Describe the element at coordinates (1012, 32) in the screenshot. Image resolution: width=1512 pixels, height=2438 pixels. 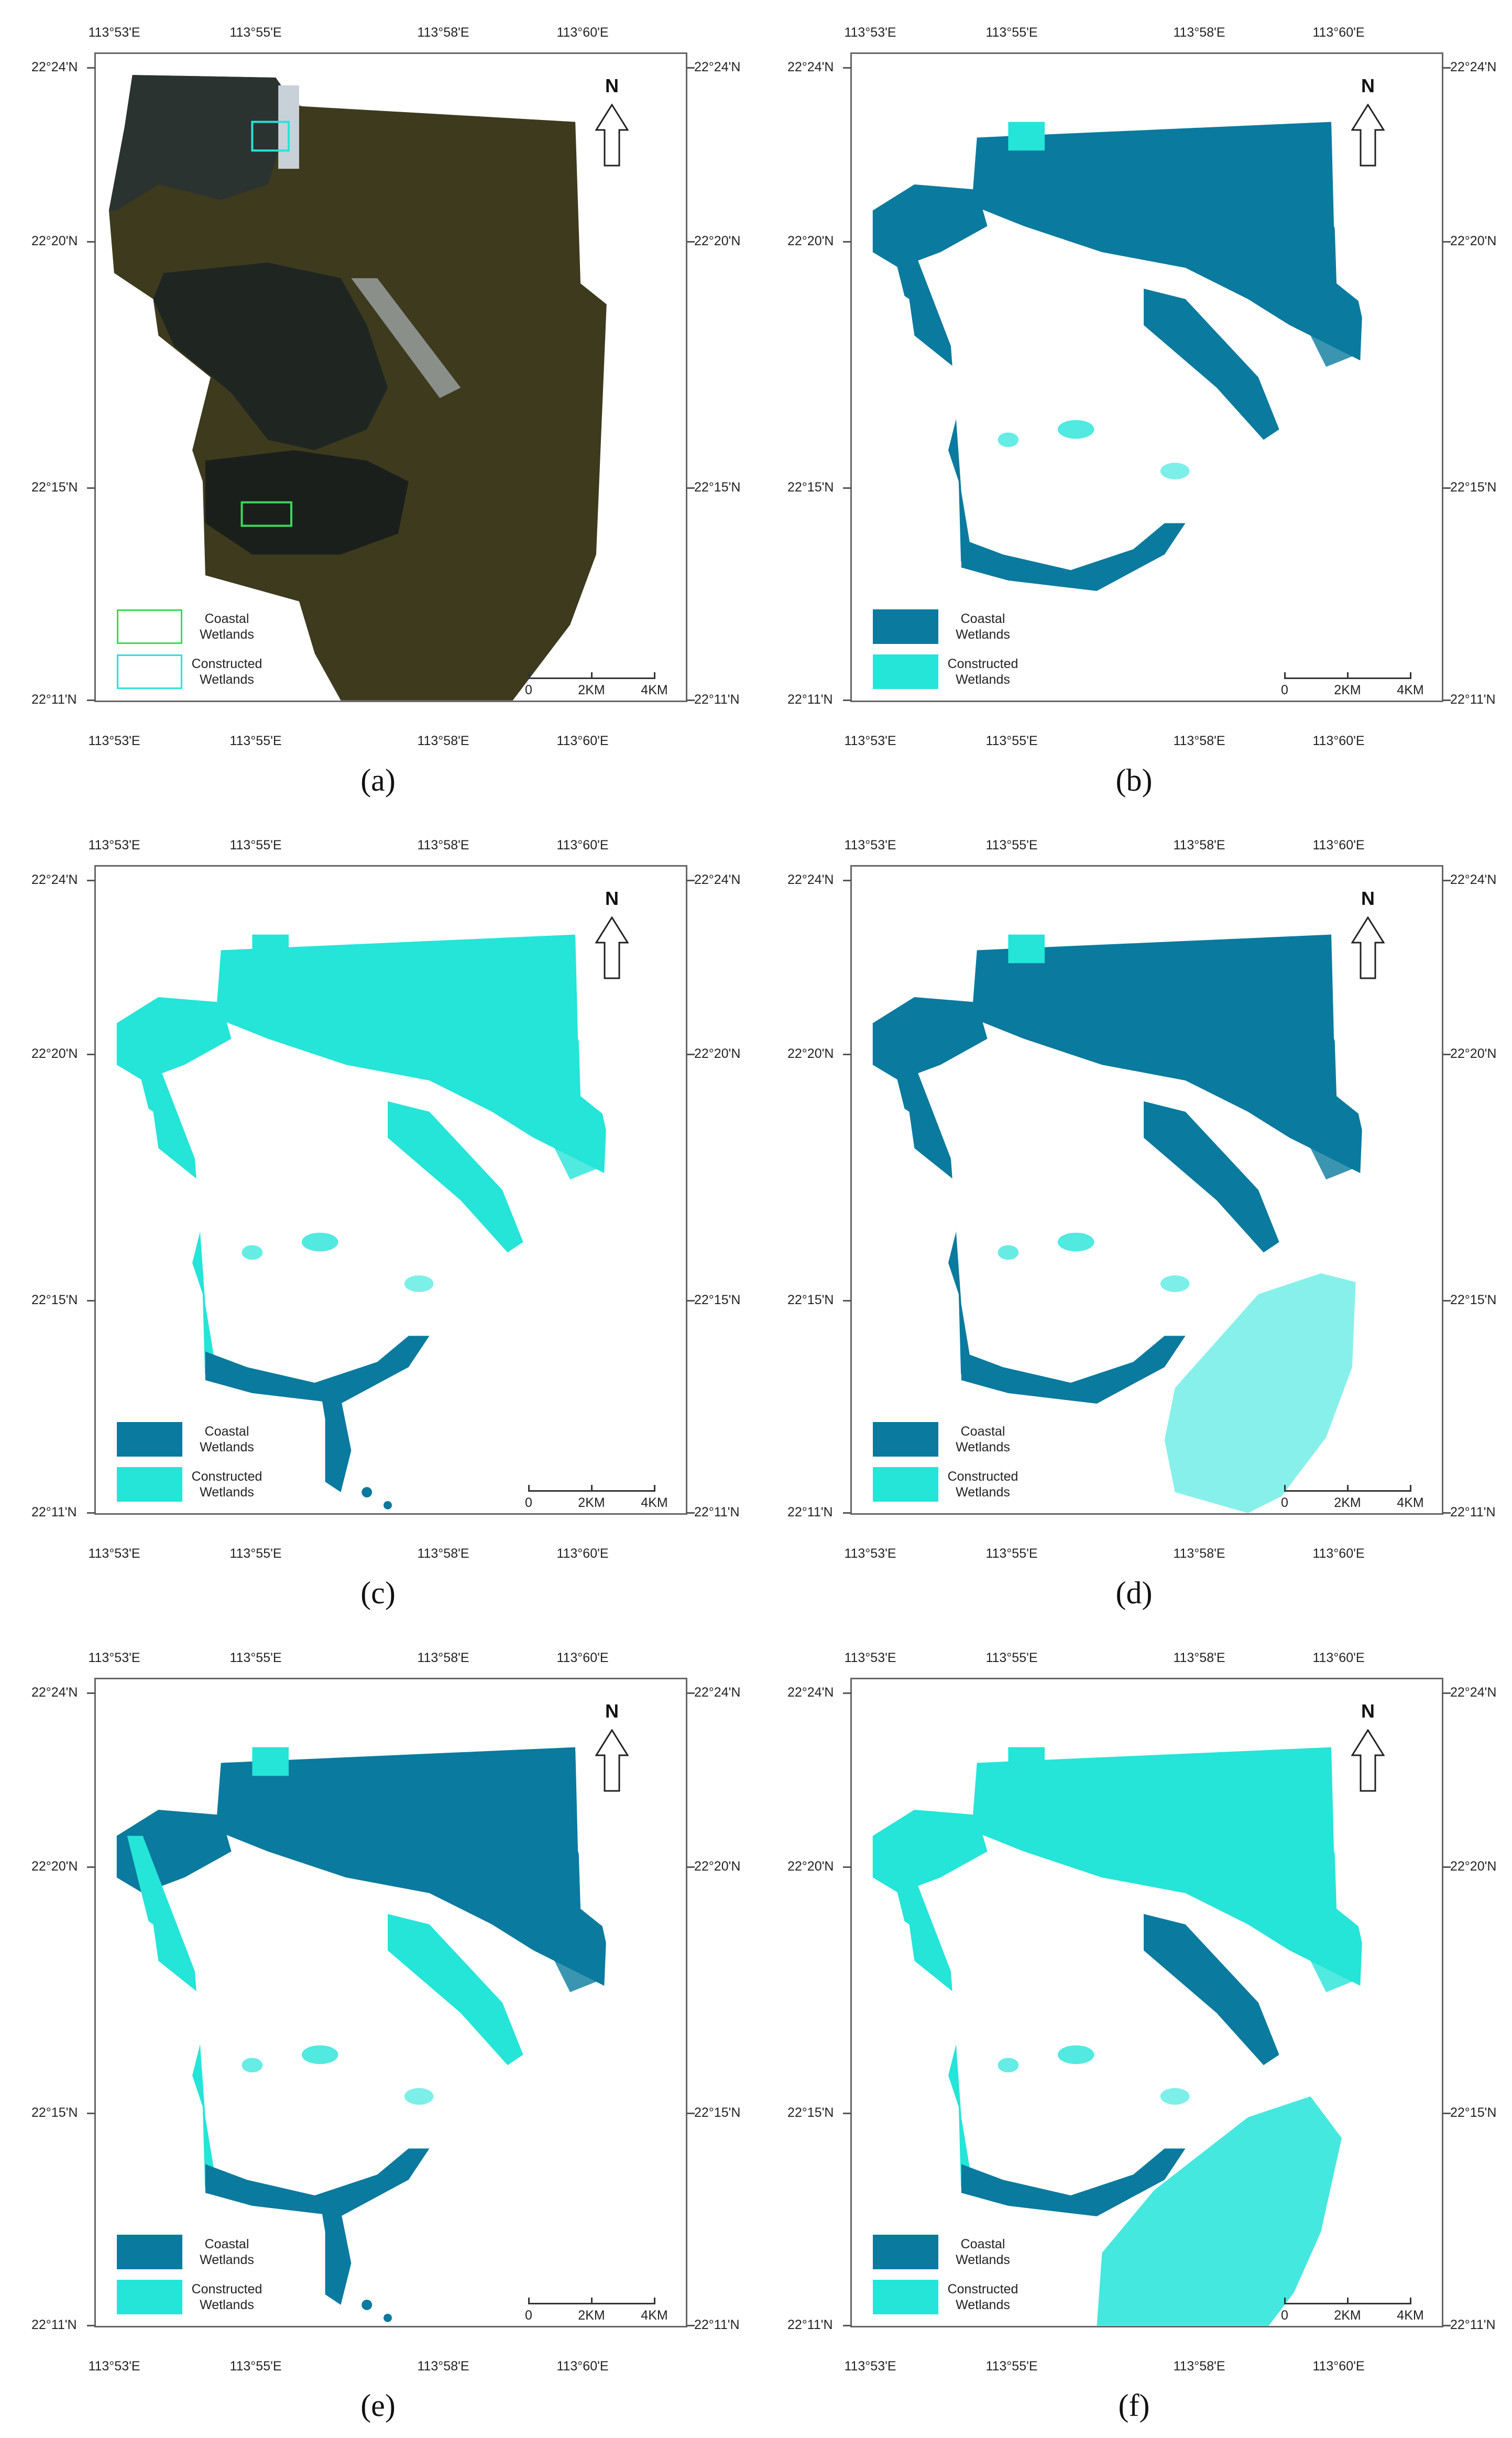
I see `lon-label-top: 113°55'E` at that location.